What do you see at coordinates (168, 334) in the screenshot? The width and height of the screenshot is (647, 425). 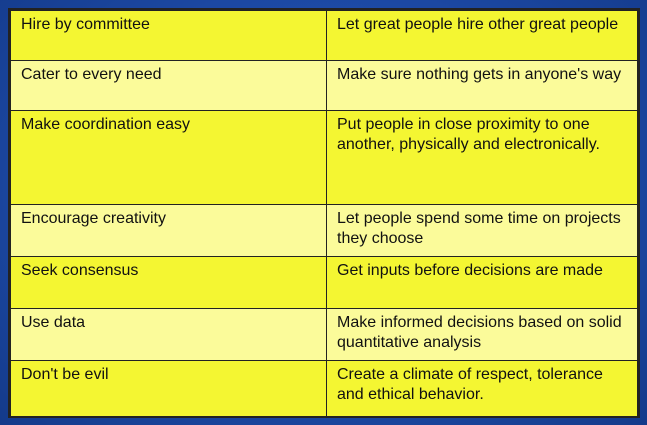 I see `principle-cell: Use data` at bounding box center [168, 334].